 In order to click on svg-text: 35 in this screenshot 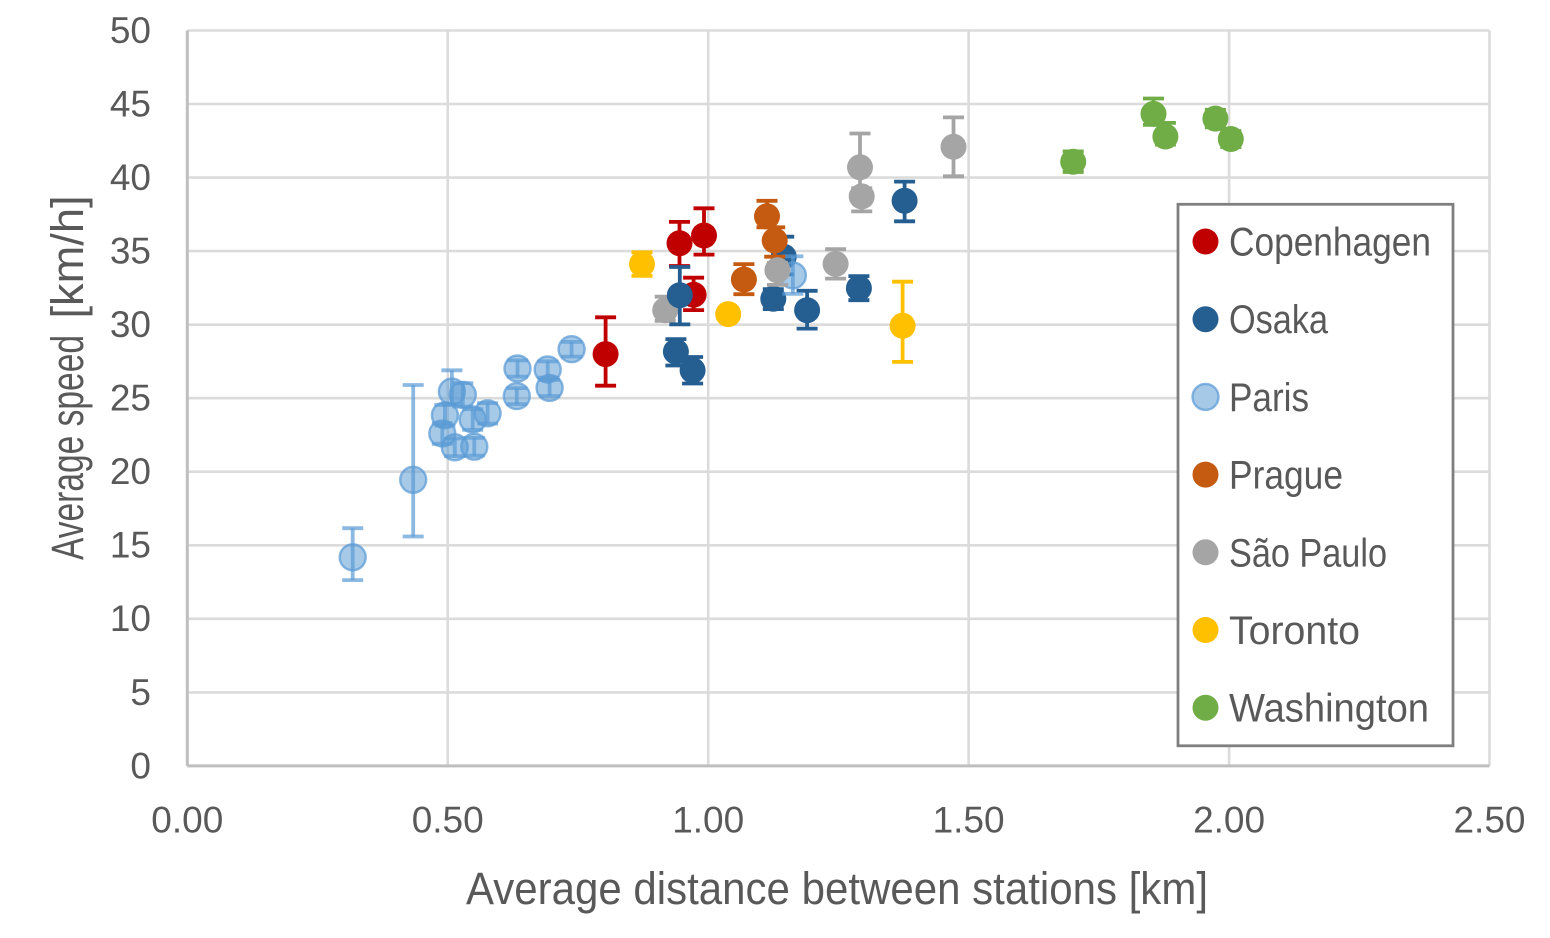, I will do `click(130, 251)`.